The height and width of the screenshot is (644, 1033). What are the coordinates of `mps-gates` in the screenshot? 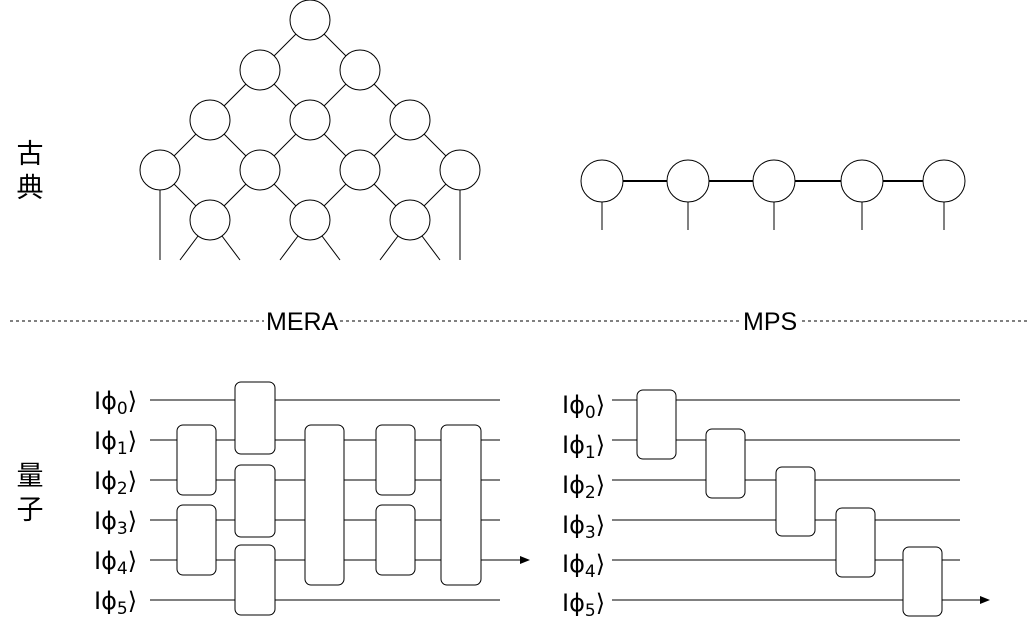 It's located at (789, 503).